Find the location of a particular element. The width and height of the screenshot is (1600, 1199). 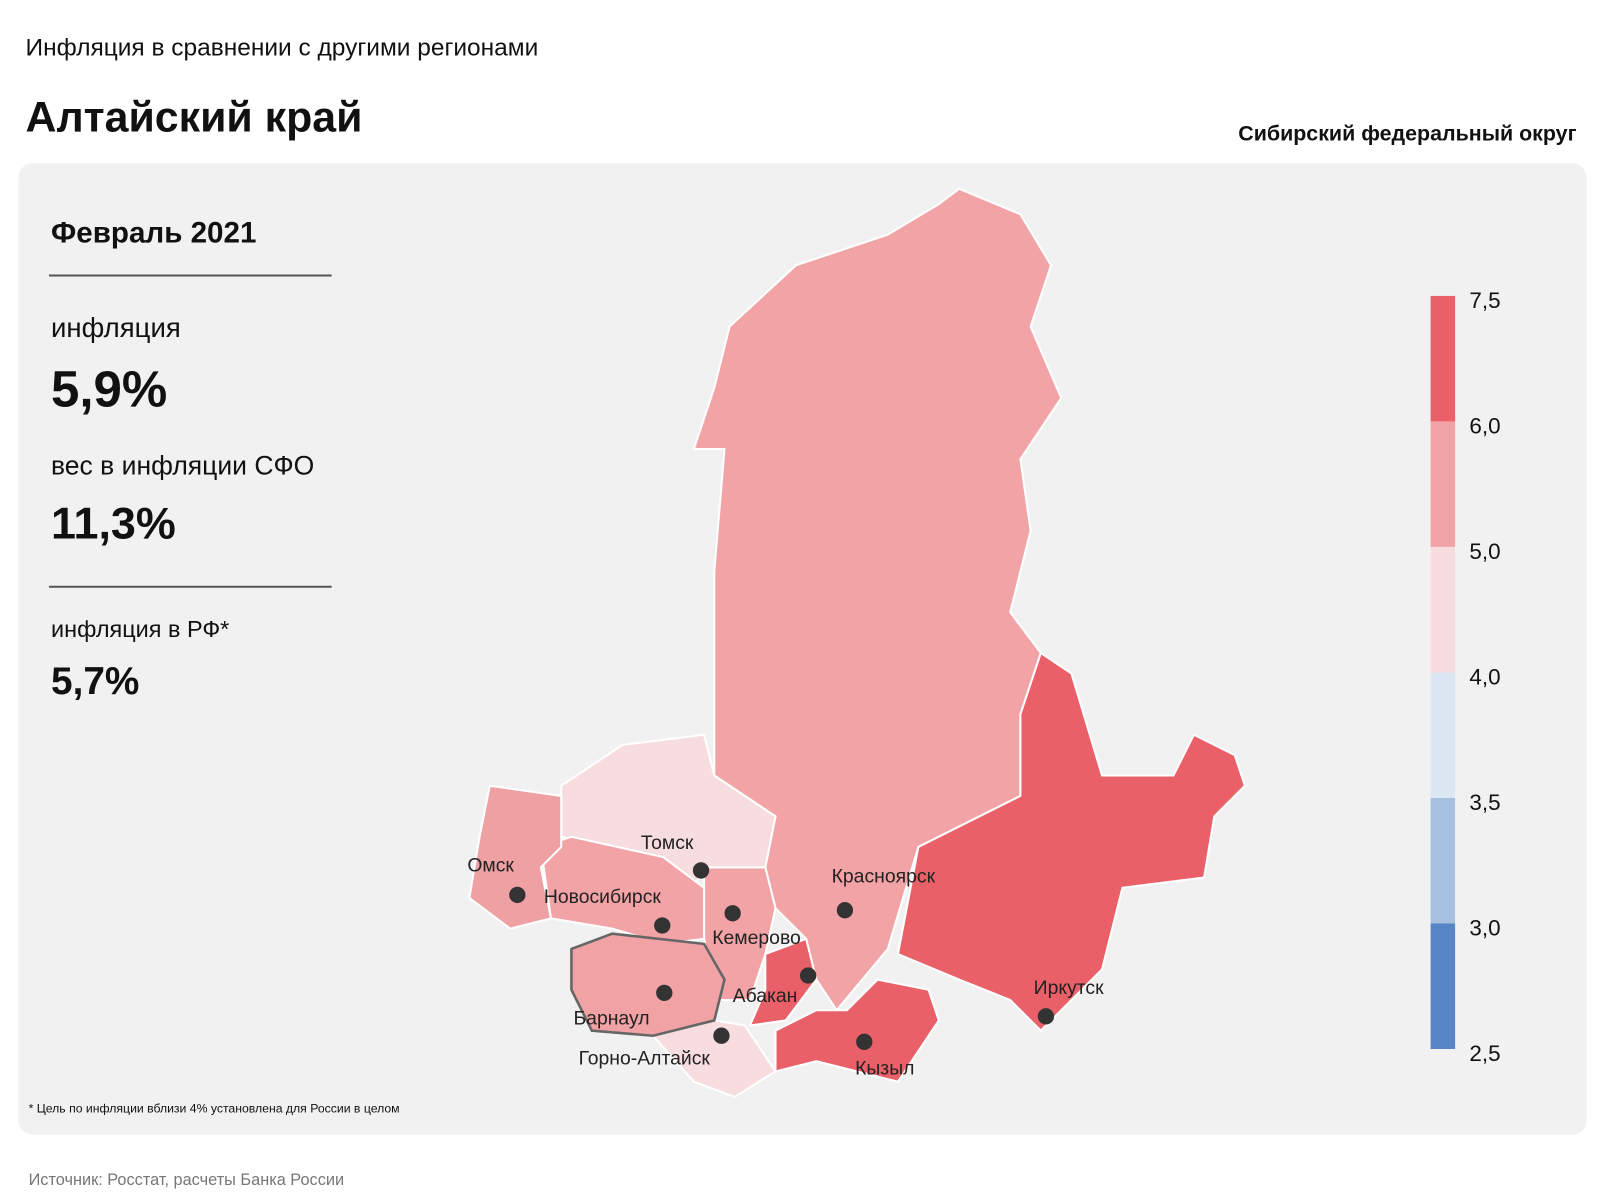

legend-tick-label: 6,0 is located at coordinates (1484, 425).